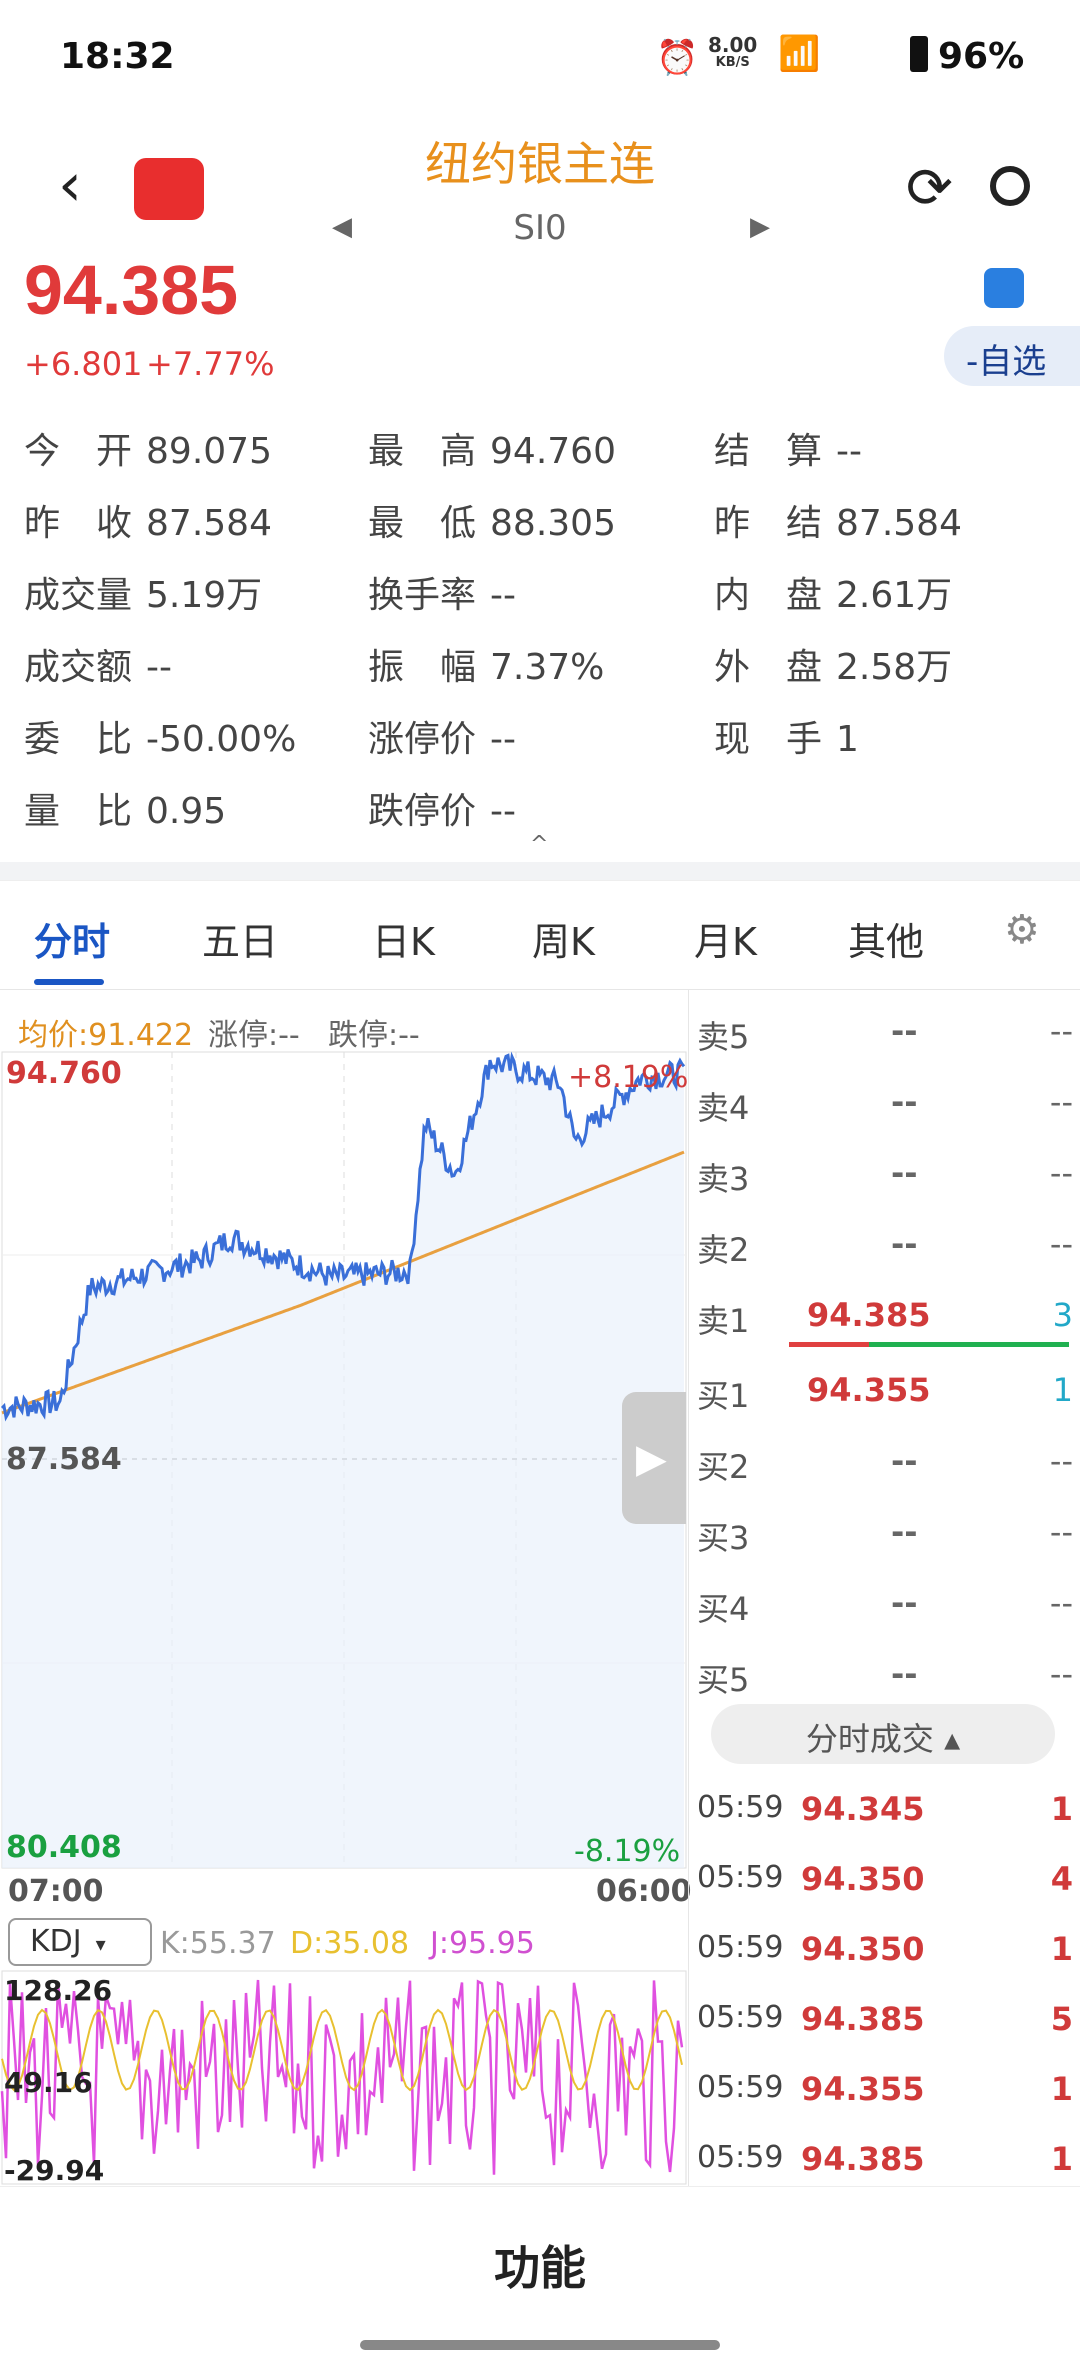 The image size is (1080, 2376). What do you see at coordinates (70, 185) in the screenshot?
I see `back-button: ‹` at bounding box center [70, 185].